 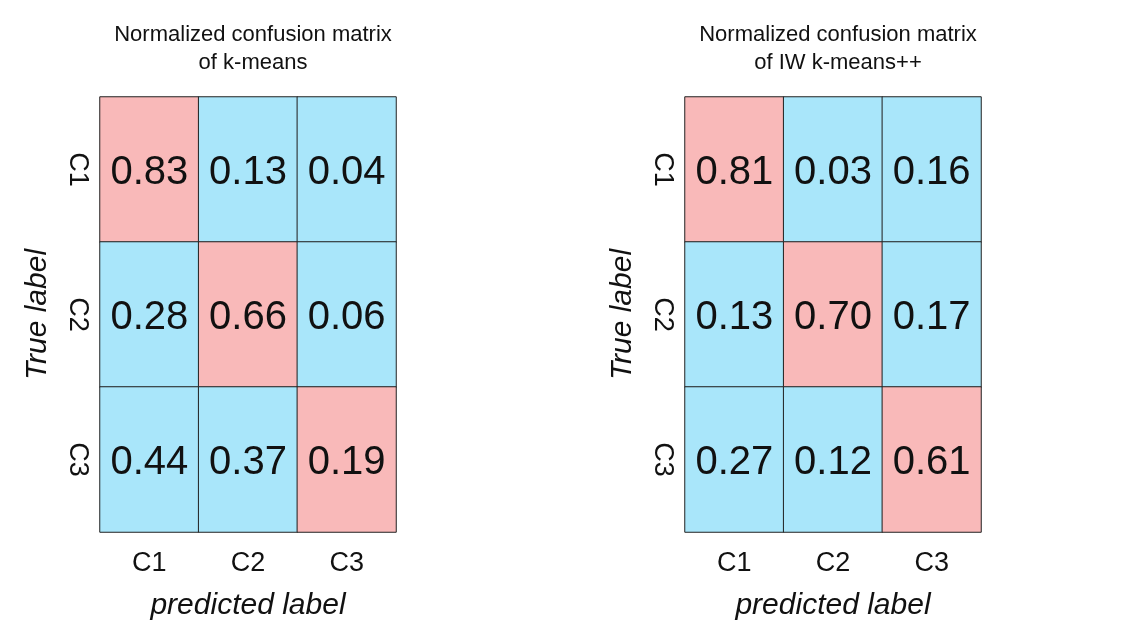 I want to click on data-label: 0.44, so click(x=149, y=459).